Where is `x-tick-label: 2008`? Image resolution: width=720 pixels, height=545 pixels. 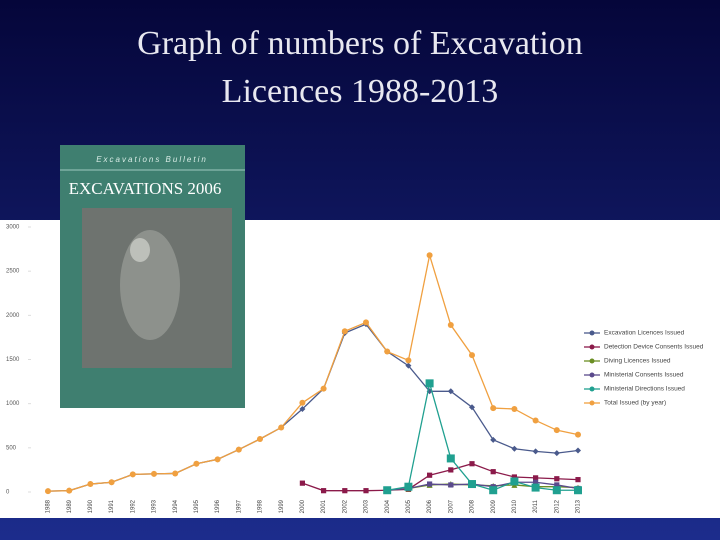 x-tick-label: 2008 is located at coordinates (473, 506).